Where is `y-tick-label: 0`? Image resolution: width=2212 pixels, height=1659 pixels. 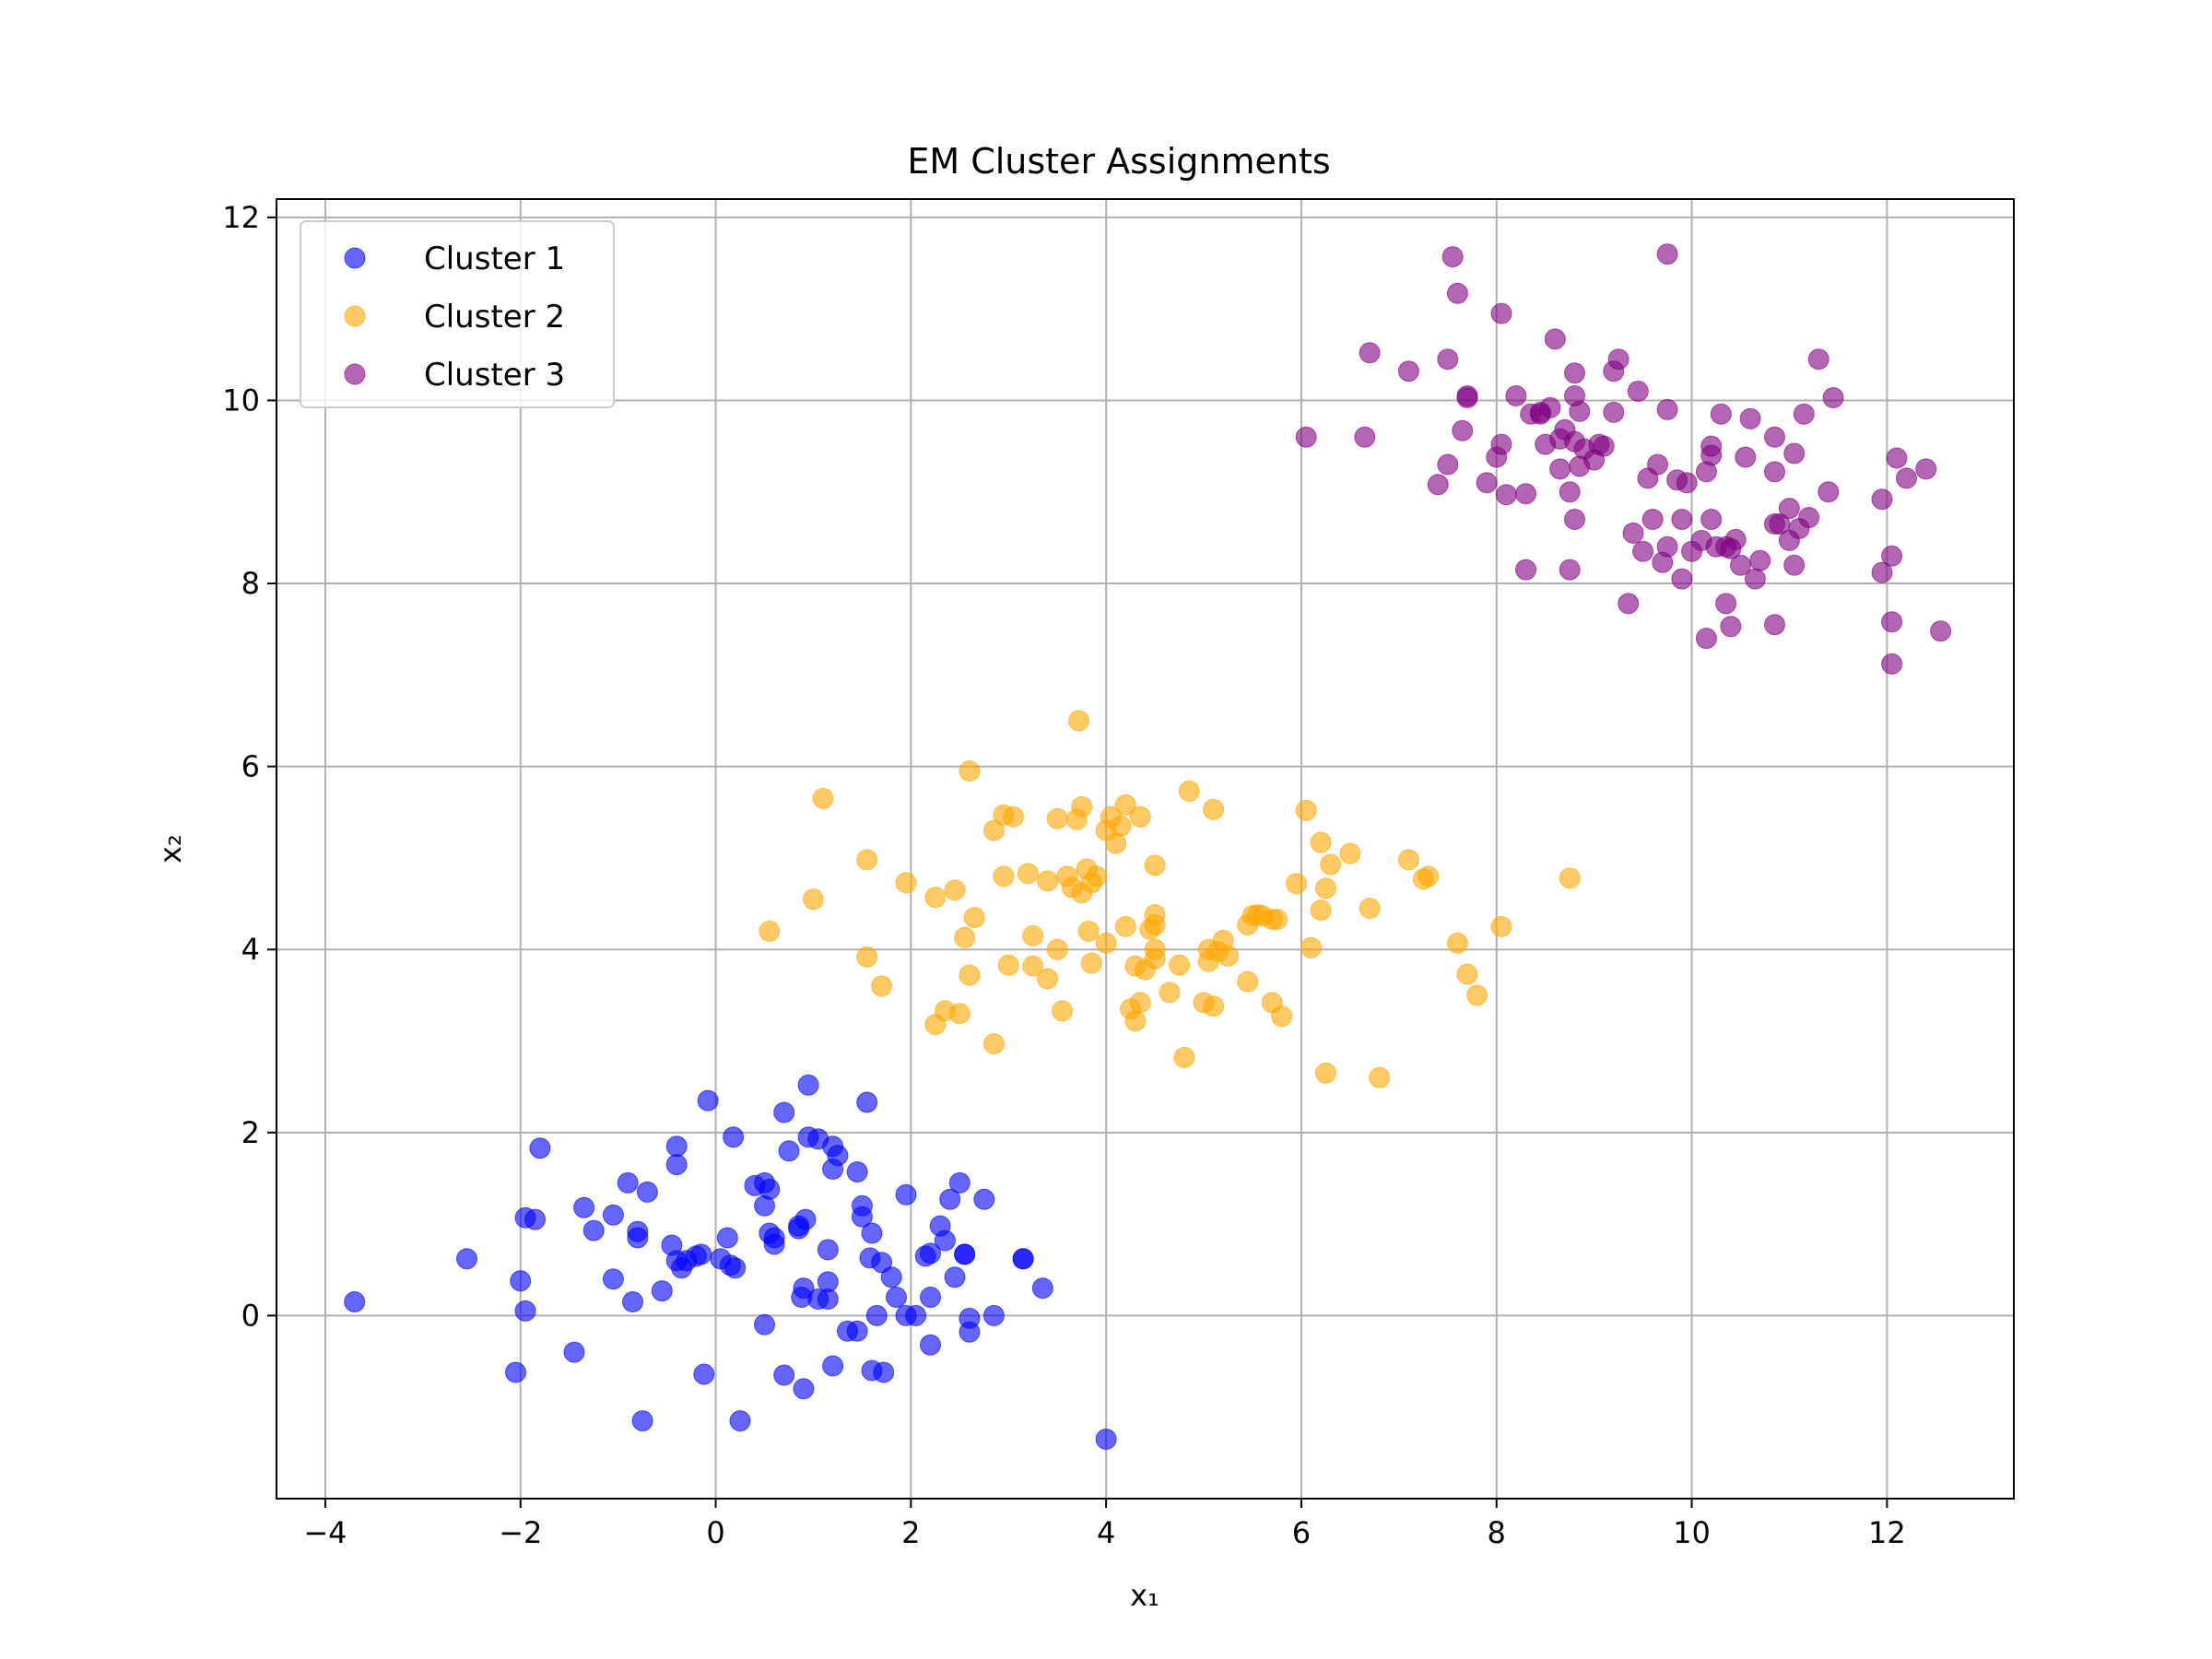
y-tick-label: 0 is located at coordinates (250, 1315).